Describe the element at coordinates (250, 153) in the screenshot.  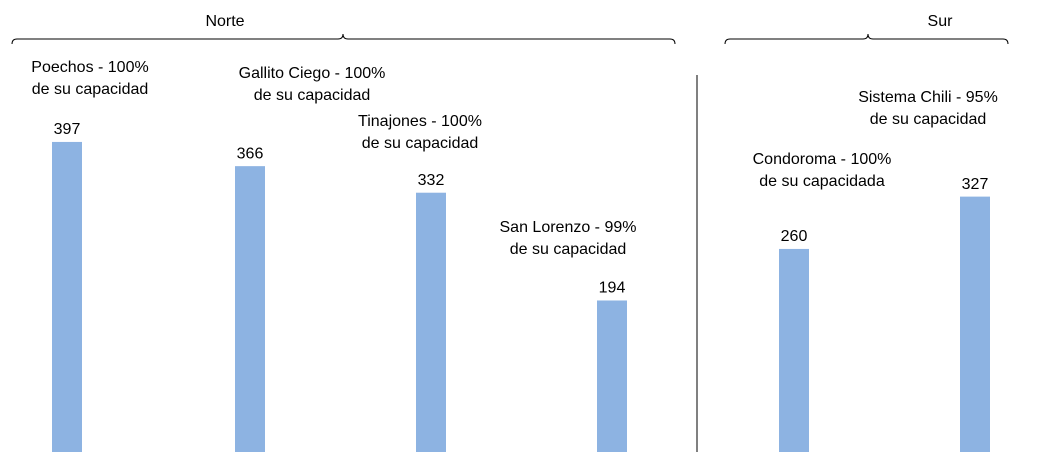
I see `data-label: 366` at that location.